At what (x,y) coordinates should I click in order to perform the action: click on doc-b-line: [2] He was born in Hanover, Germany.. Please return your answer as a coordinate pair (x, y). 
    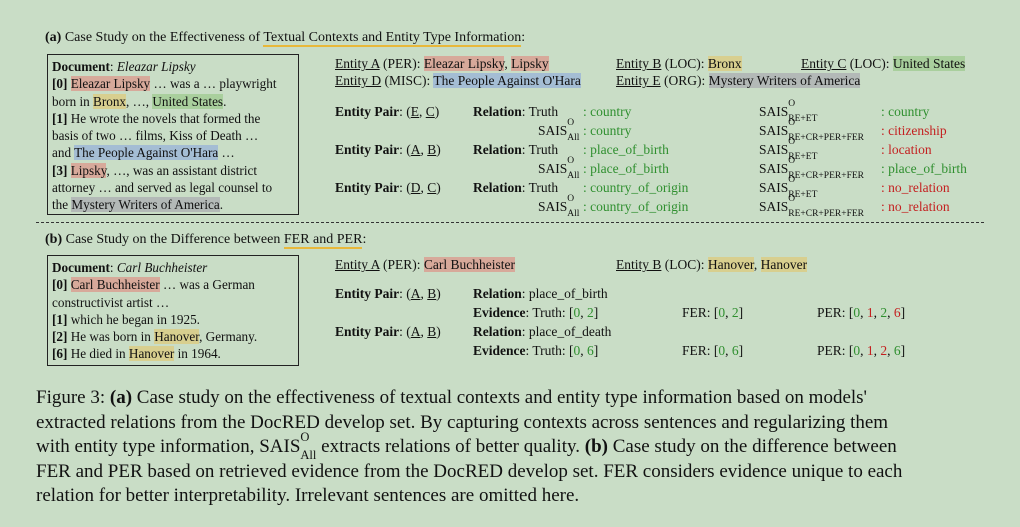
    Looking at the image, I should click on (173, 336).